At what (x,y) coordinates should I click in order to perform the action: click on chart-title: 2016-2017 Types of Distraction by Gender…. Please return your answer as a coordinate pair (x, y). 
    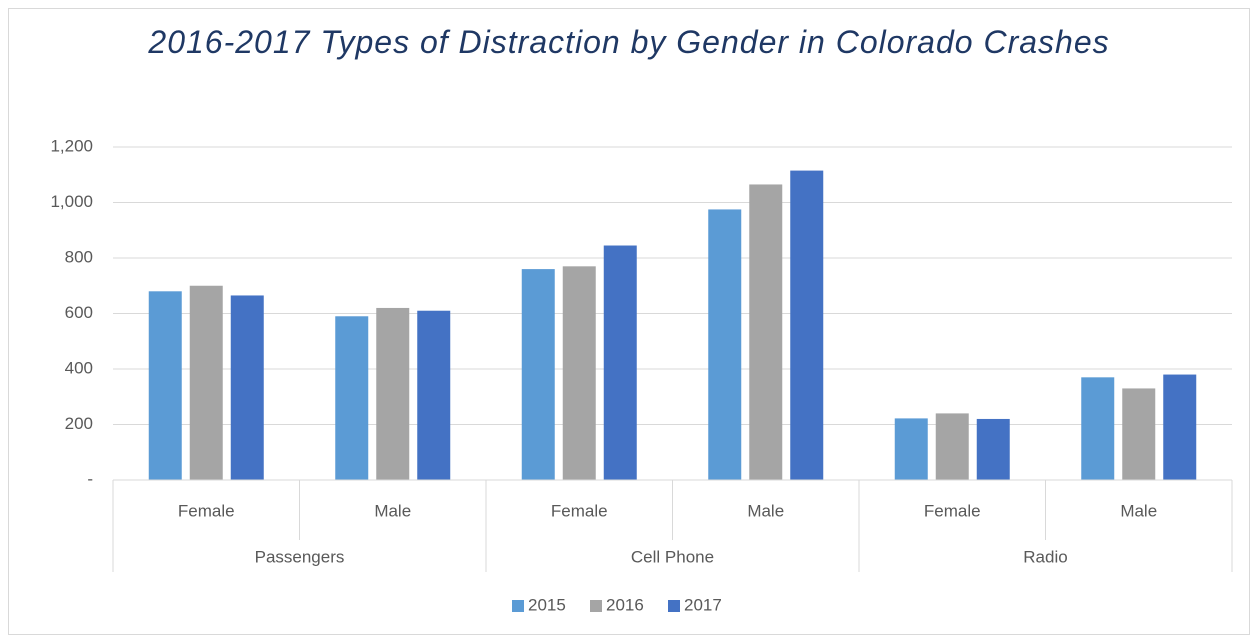
    Looking at the image, I should click on (629, 42).